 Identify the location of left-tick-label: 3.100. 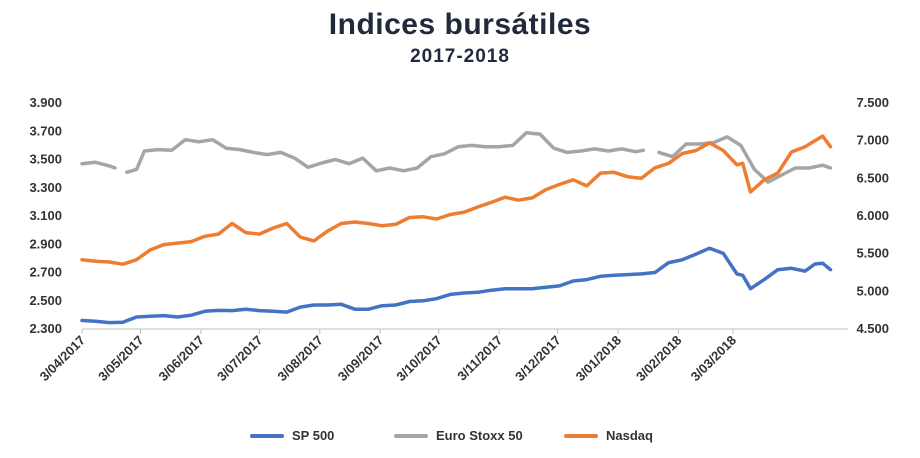
(45, 215).